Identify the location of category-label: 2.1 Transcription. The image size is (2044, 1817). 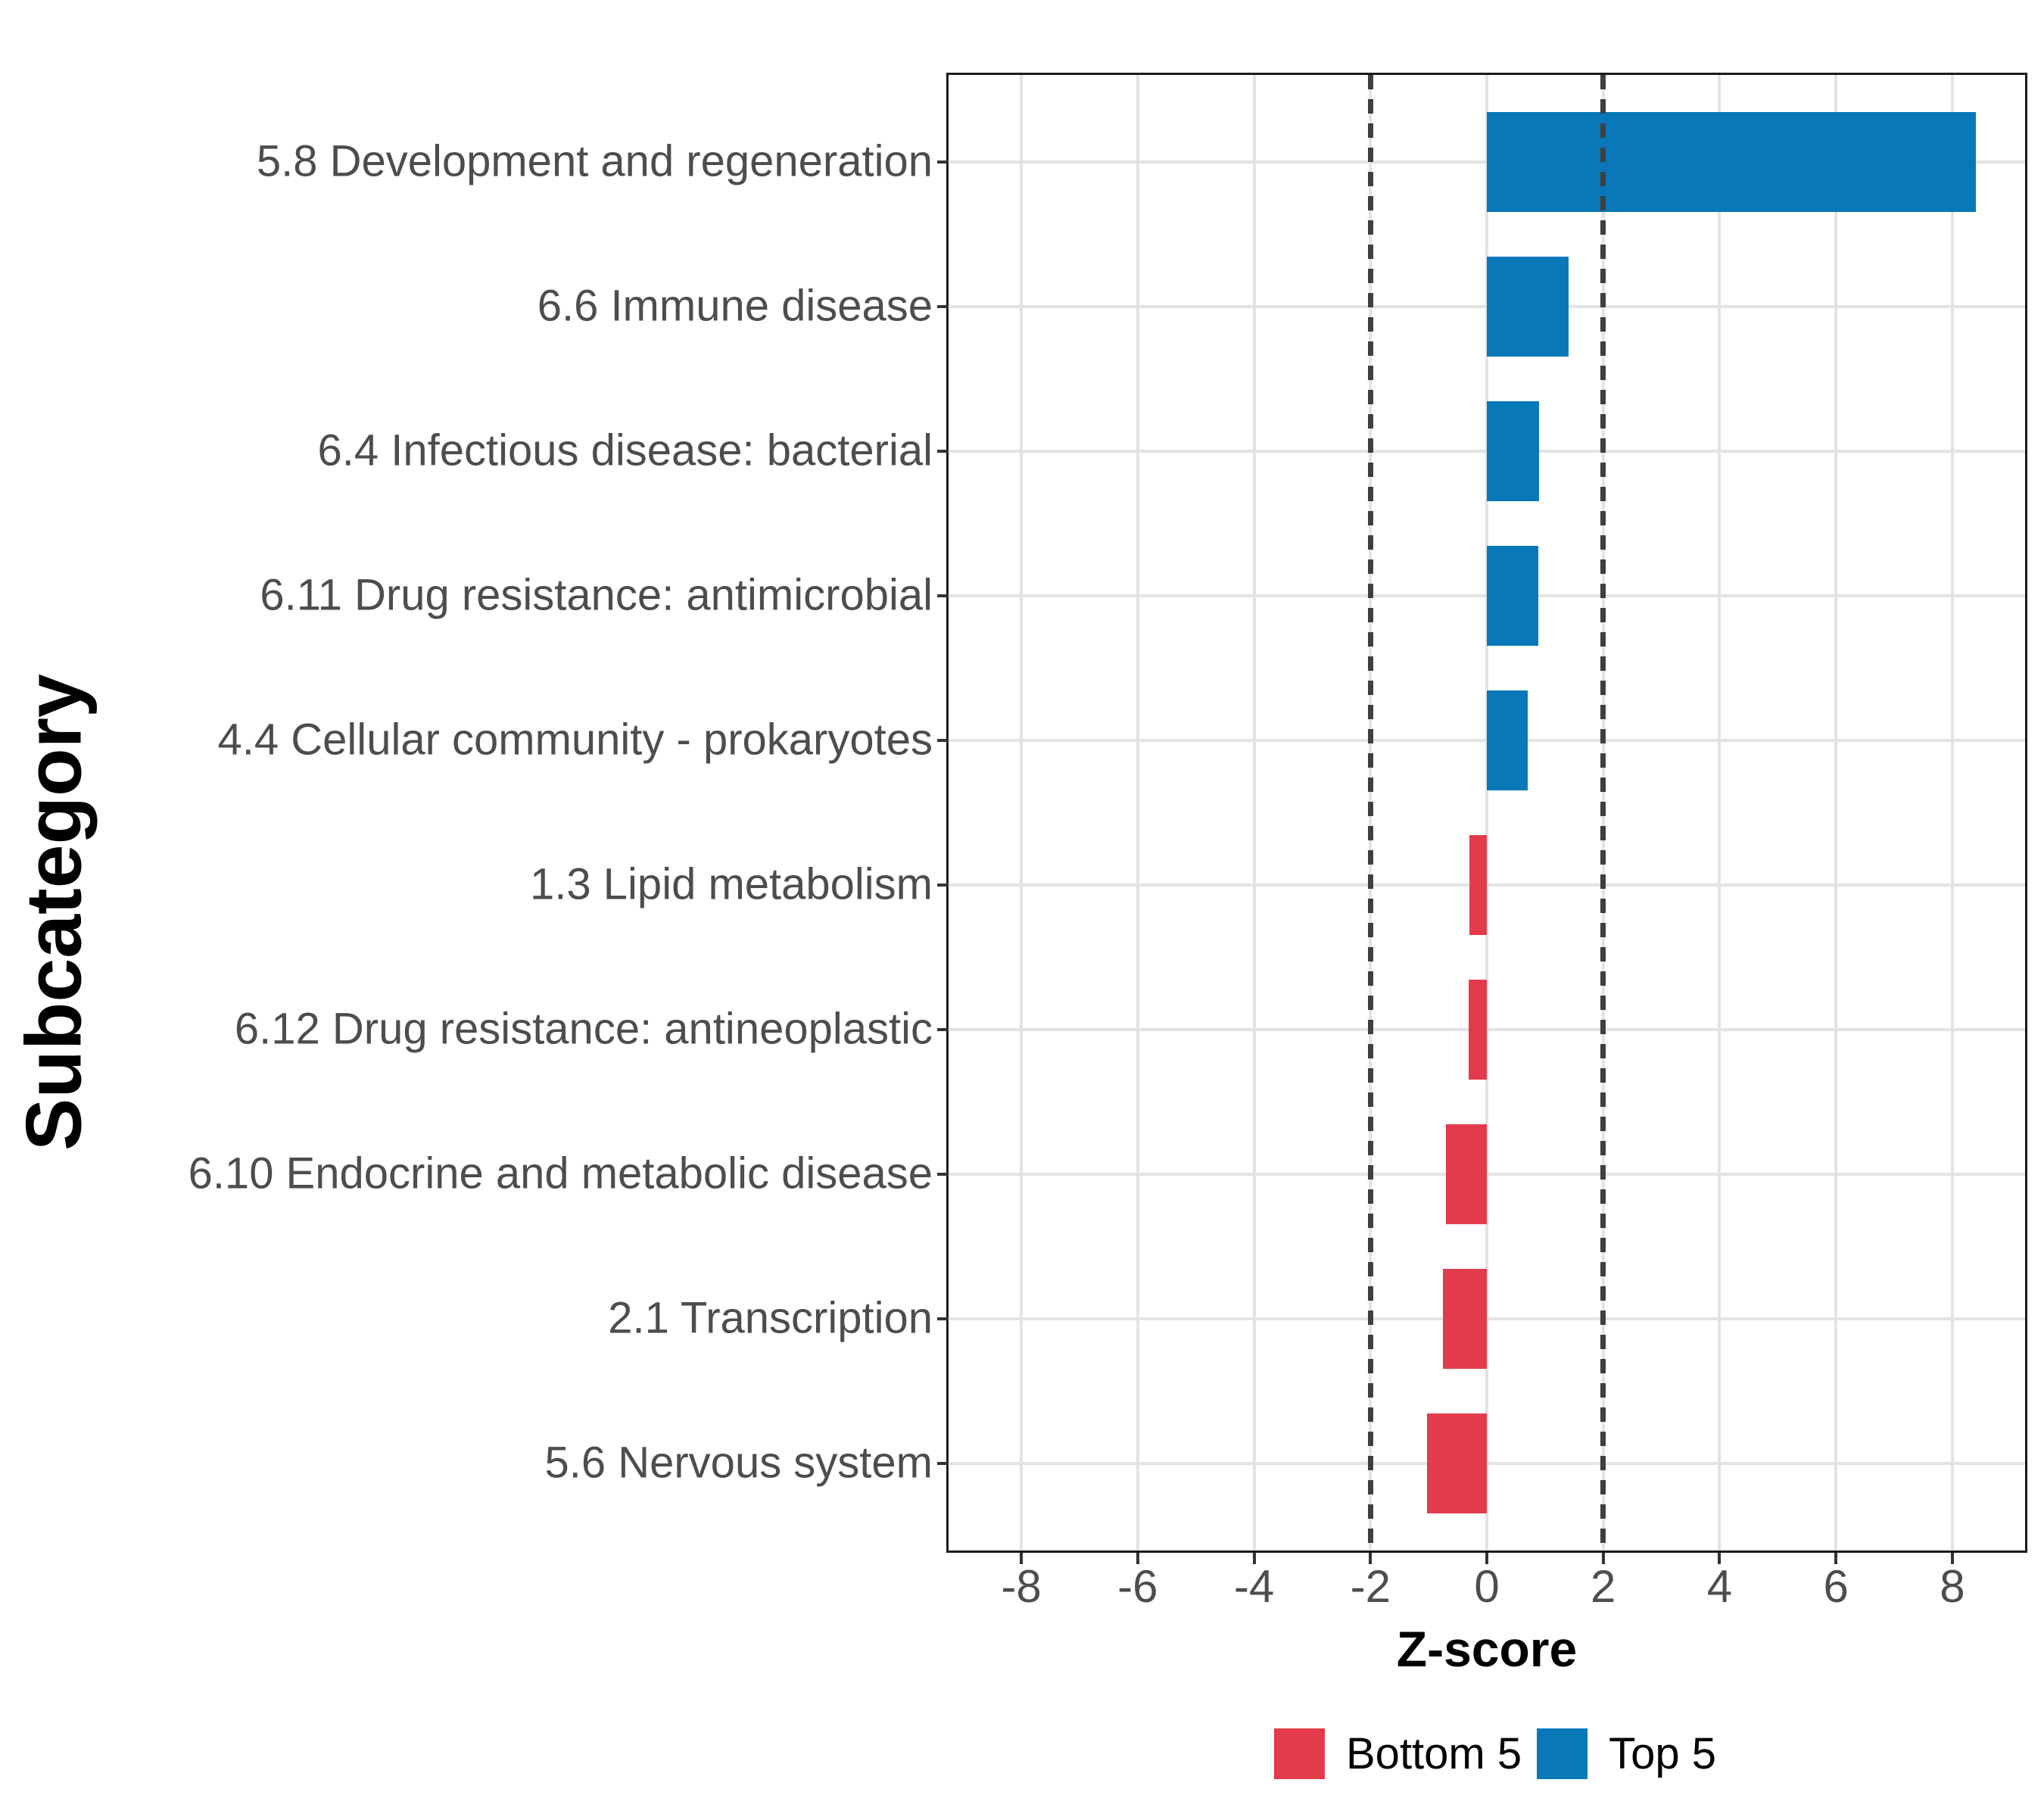
(770, 1318).